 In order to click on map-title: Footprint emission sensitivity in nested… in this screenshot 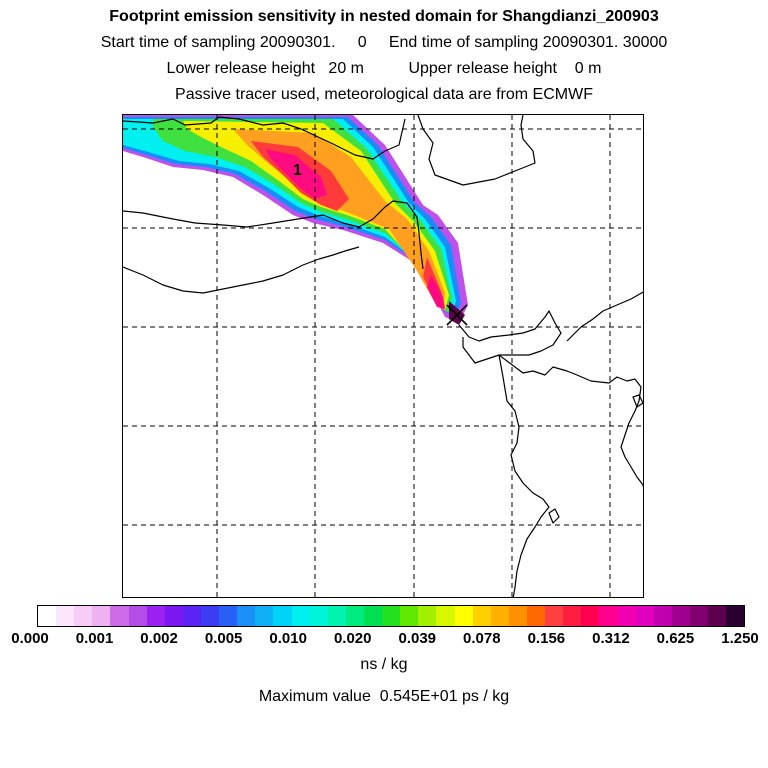, I will do `click(384, 16)`.